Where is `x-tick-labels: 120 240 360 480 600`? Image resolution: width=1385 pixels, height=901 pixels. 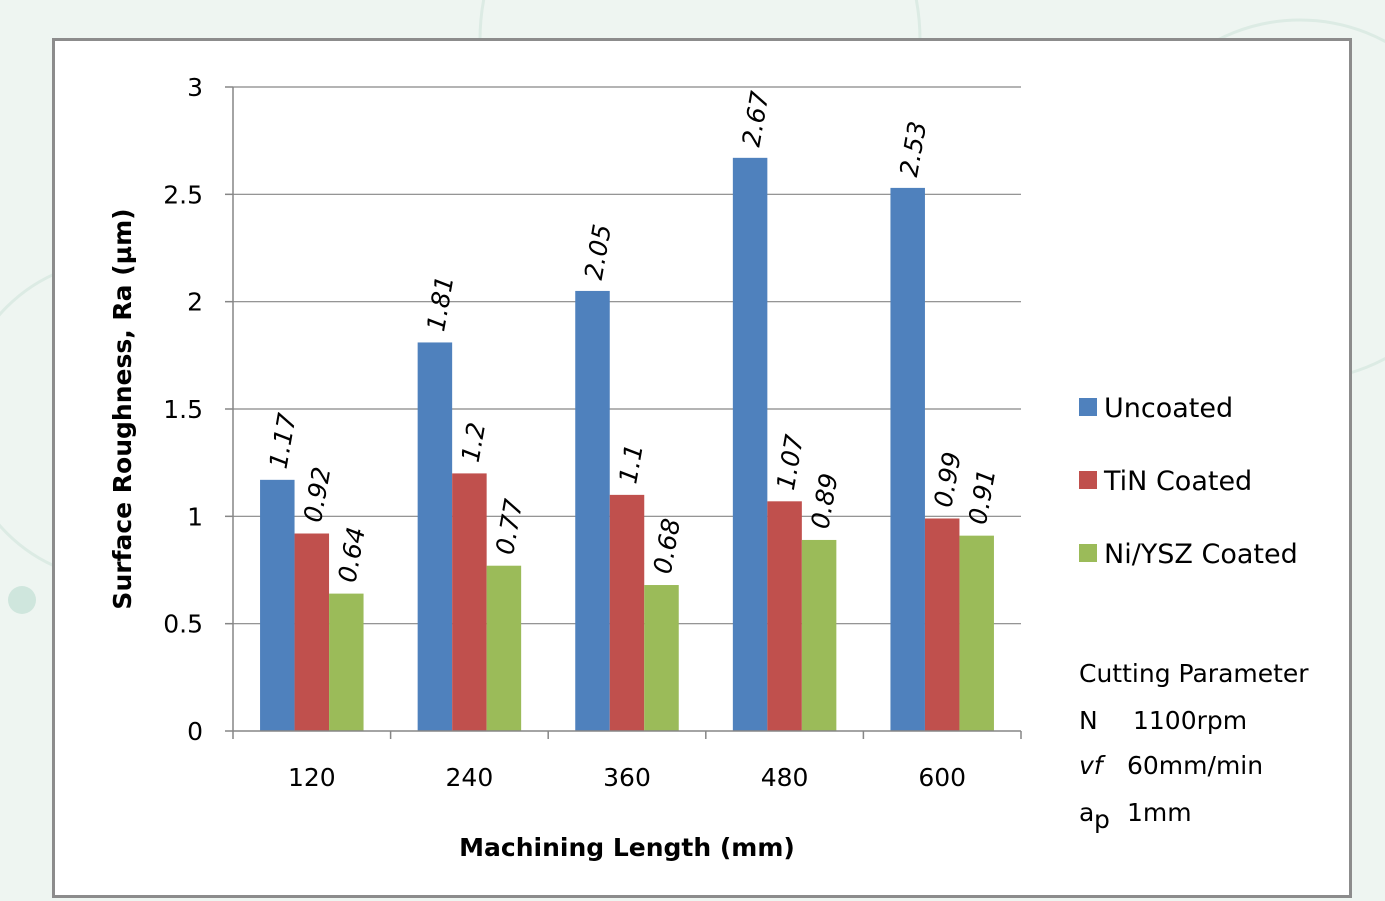 x-tick-labels: 120 240 360 480 600 is located at coordinates (627, 761).